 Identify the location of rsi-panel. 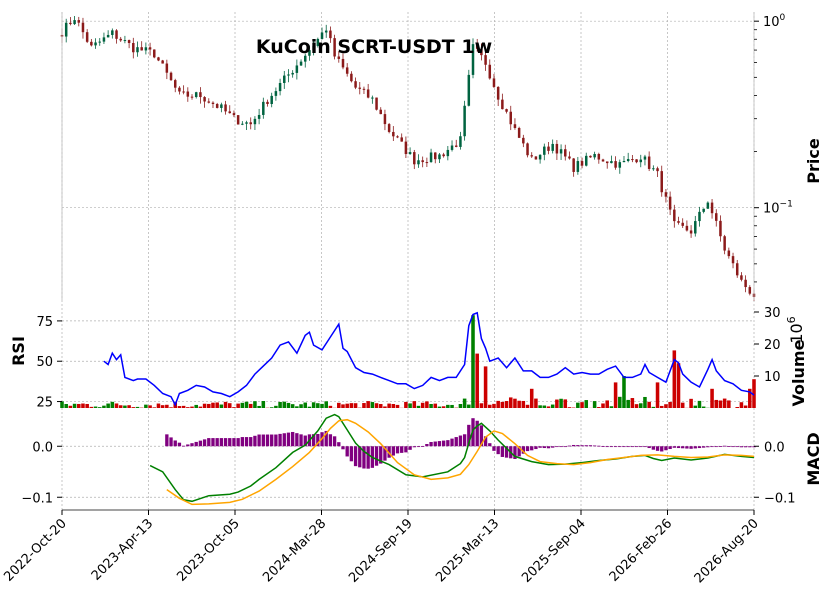
(429, 359).